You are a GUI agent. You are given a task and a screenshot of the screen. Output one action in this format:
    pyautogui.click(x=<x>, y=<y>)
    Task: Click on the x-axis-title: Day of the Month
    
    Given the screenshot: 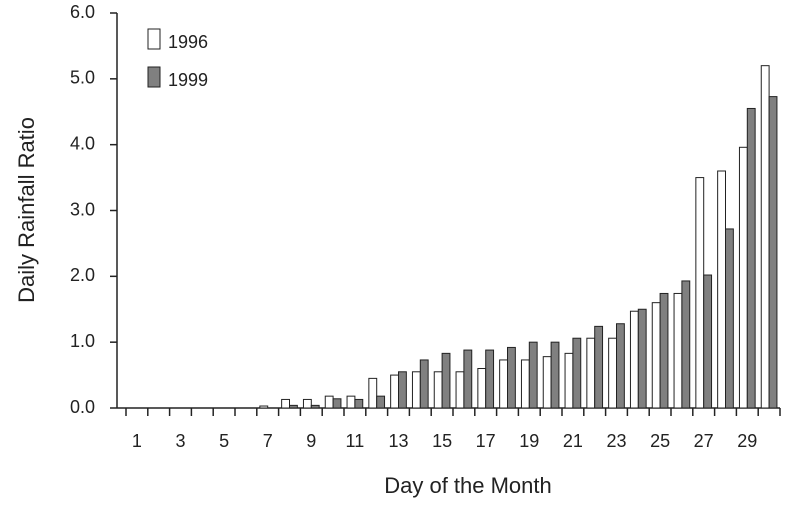 What is the action you would take?
    pyautogui.click(x=468, y=485)
    